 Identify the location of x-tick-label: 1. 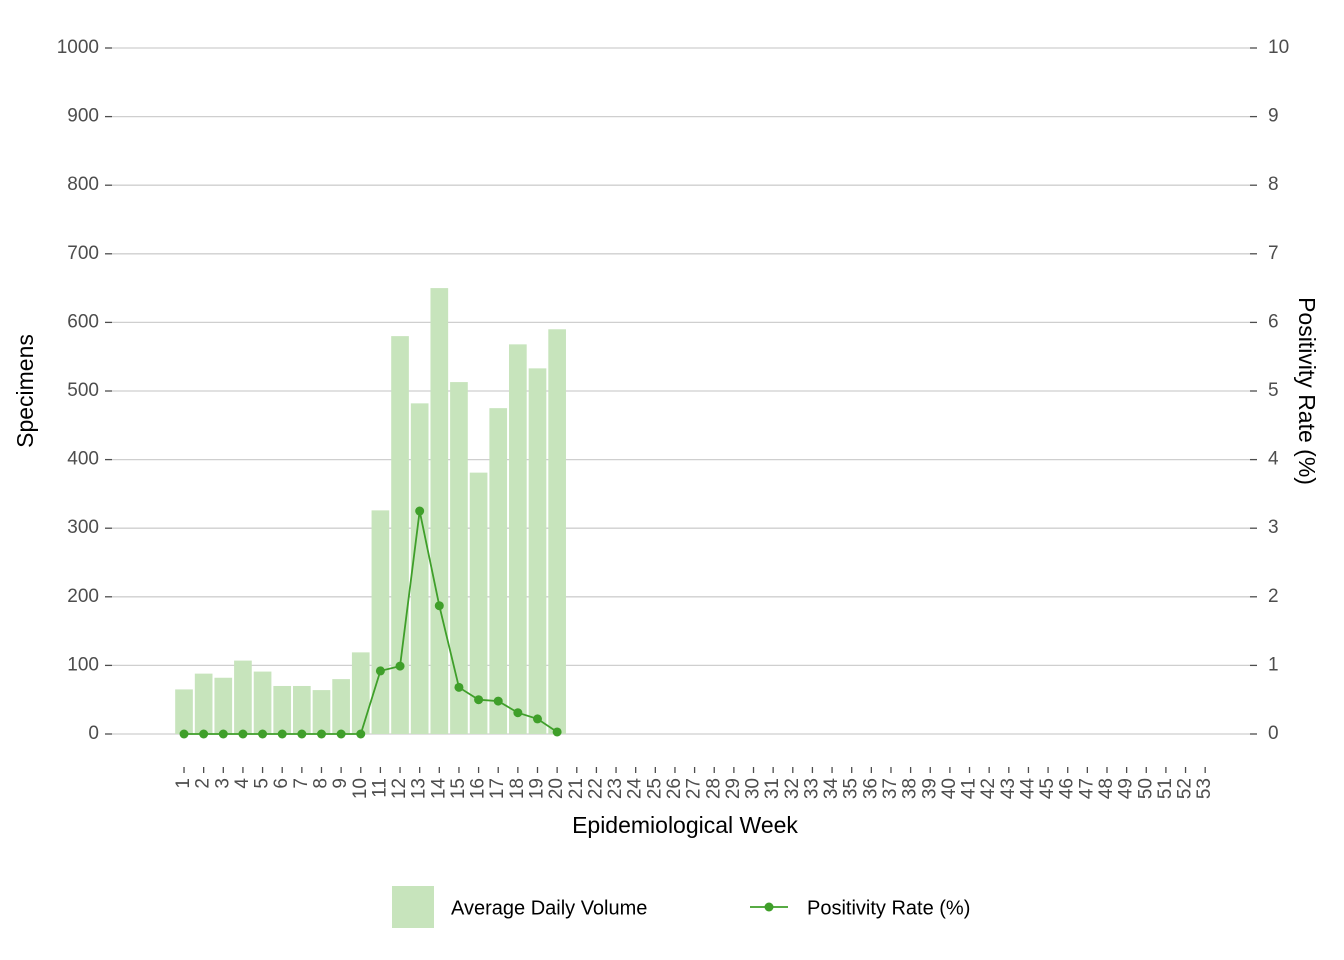
(183, 783).